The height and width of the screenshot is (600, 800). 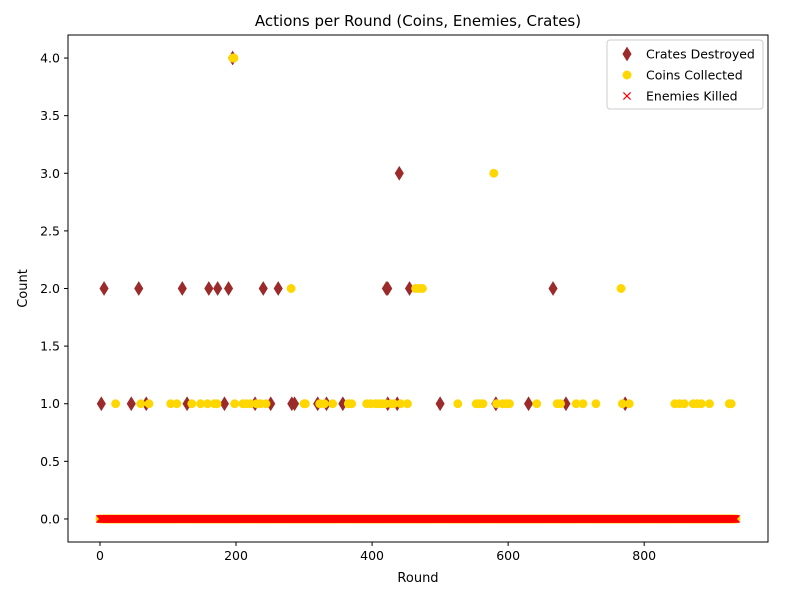 I want to click on legend-marker-enemies, so click(x=627, y=96).